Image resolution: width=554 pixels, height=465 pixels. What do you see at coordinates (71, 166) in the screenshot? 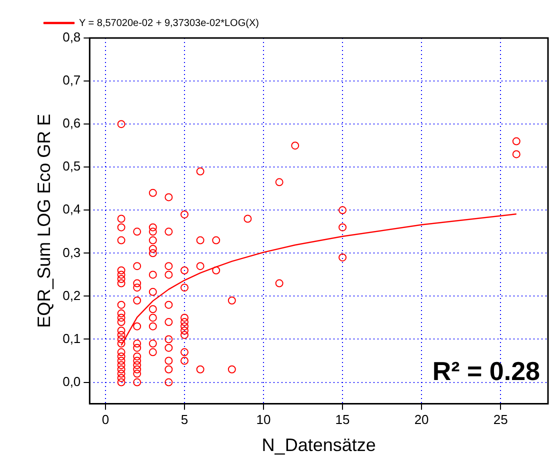
I see `y-tick-label: 0,5` at bounding box center [71, 166].